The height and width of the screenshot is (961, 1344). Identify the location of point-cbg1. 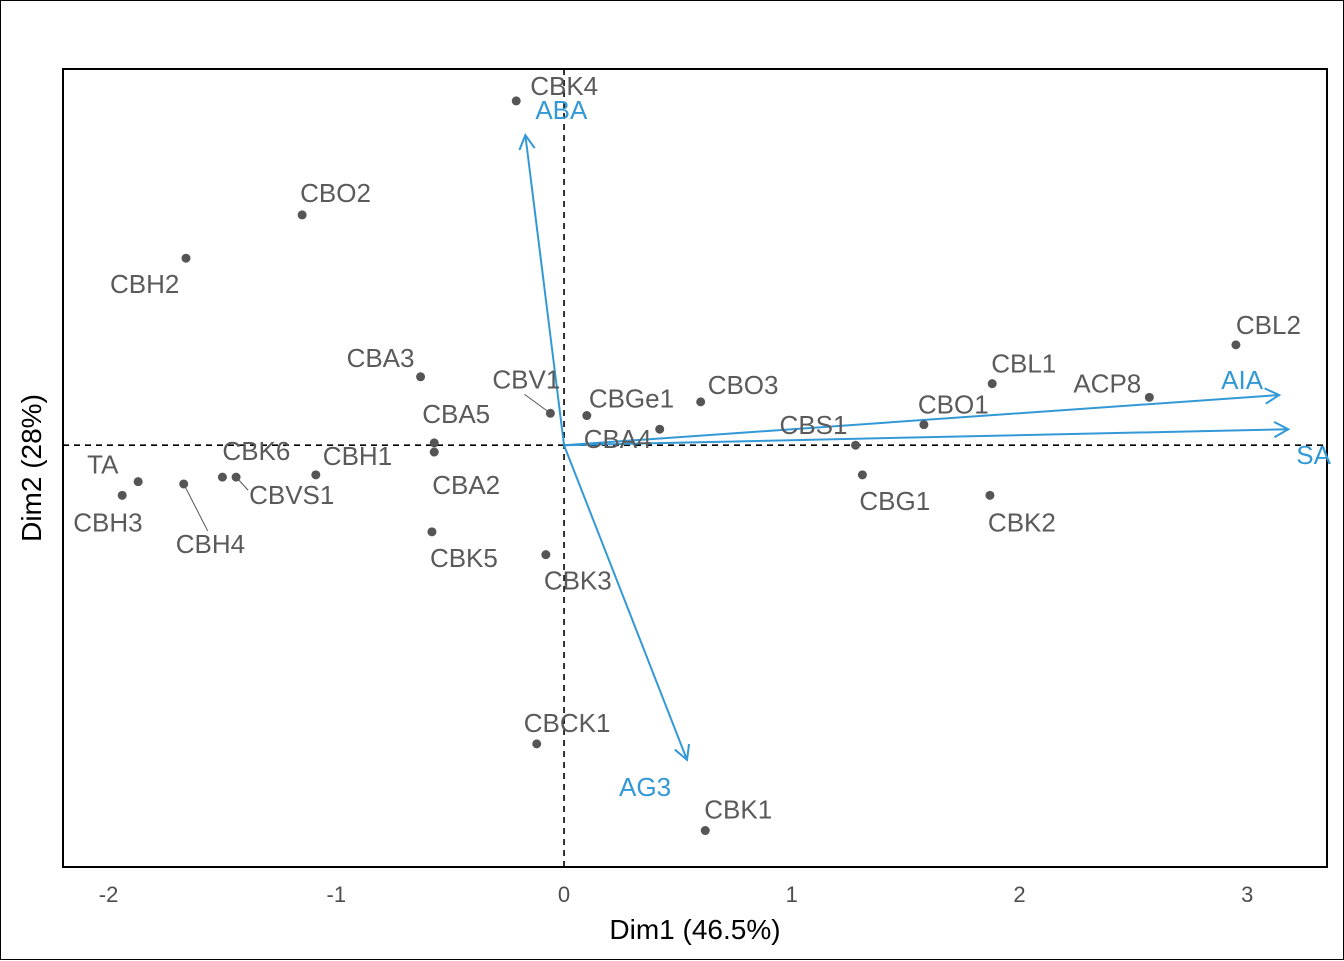
(862, 475).